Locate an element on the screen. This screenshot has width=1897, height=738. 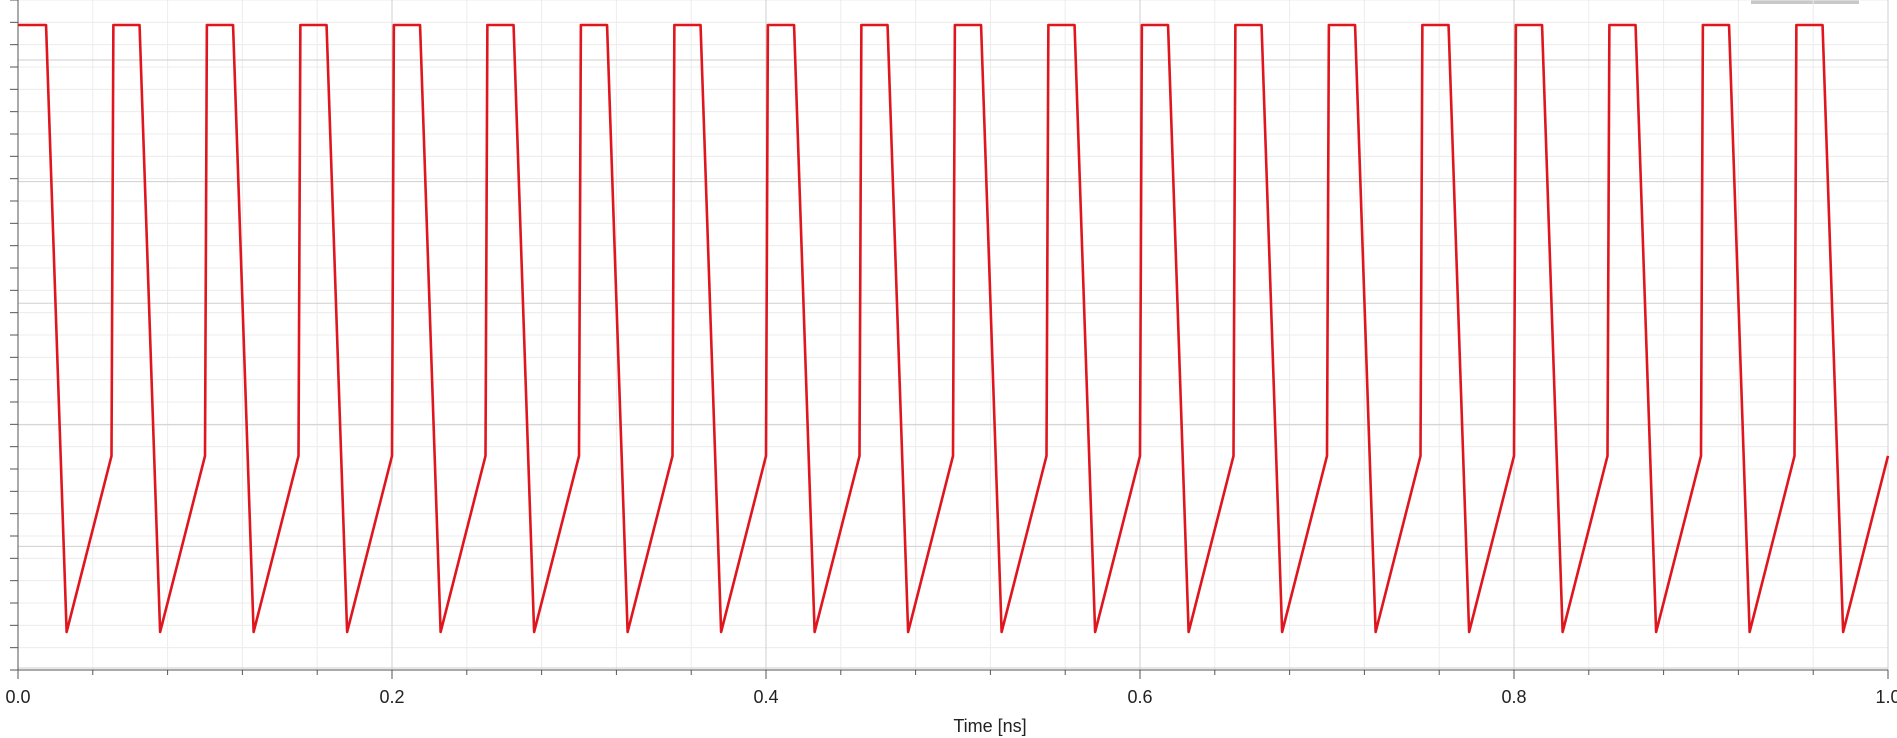
x-tick-label: 0.4 is located at coordinates (765, 697).